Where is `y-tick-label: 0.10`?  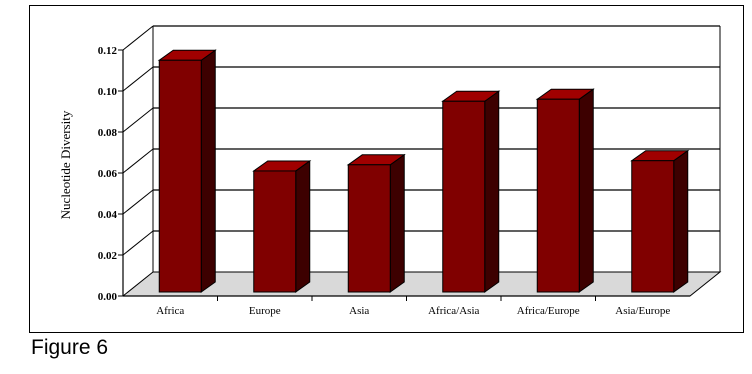
y-tick-label: 0.10 is located at coordinates (108, 92).